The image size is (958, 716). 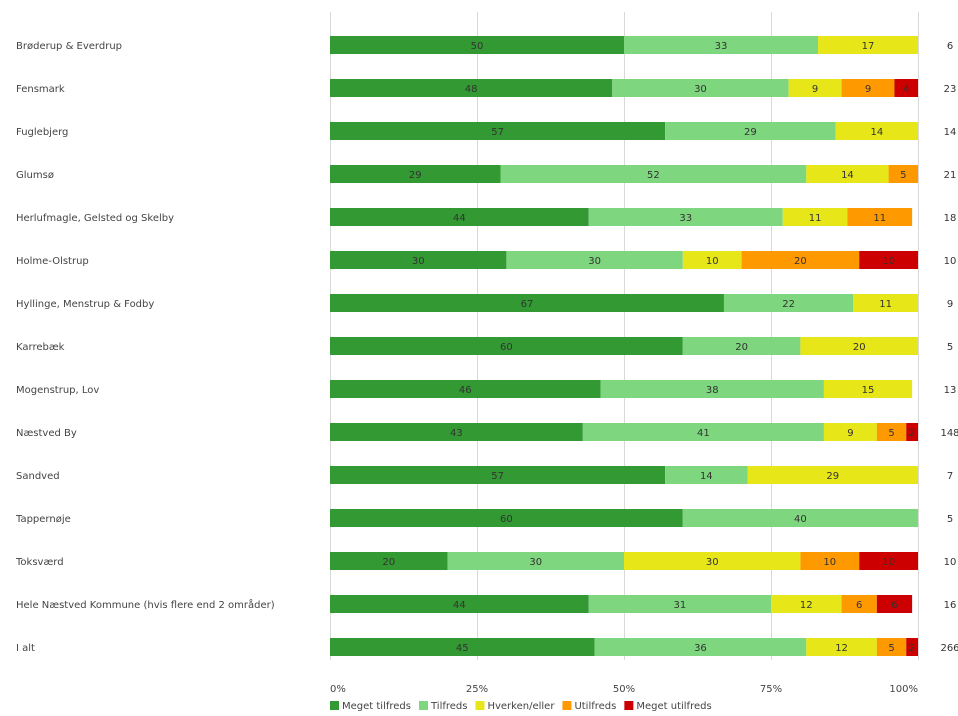 I want to click on category-label: Herlufmagle, Gelsted og Skelby, so click(x=95, y=218).